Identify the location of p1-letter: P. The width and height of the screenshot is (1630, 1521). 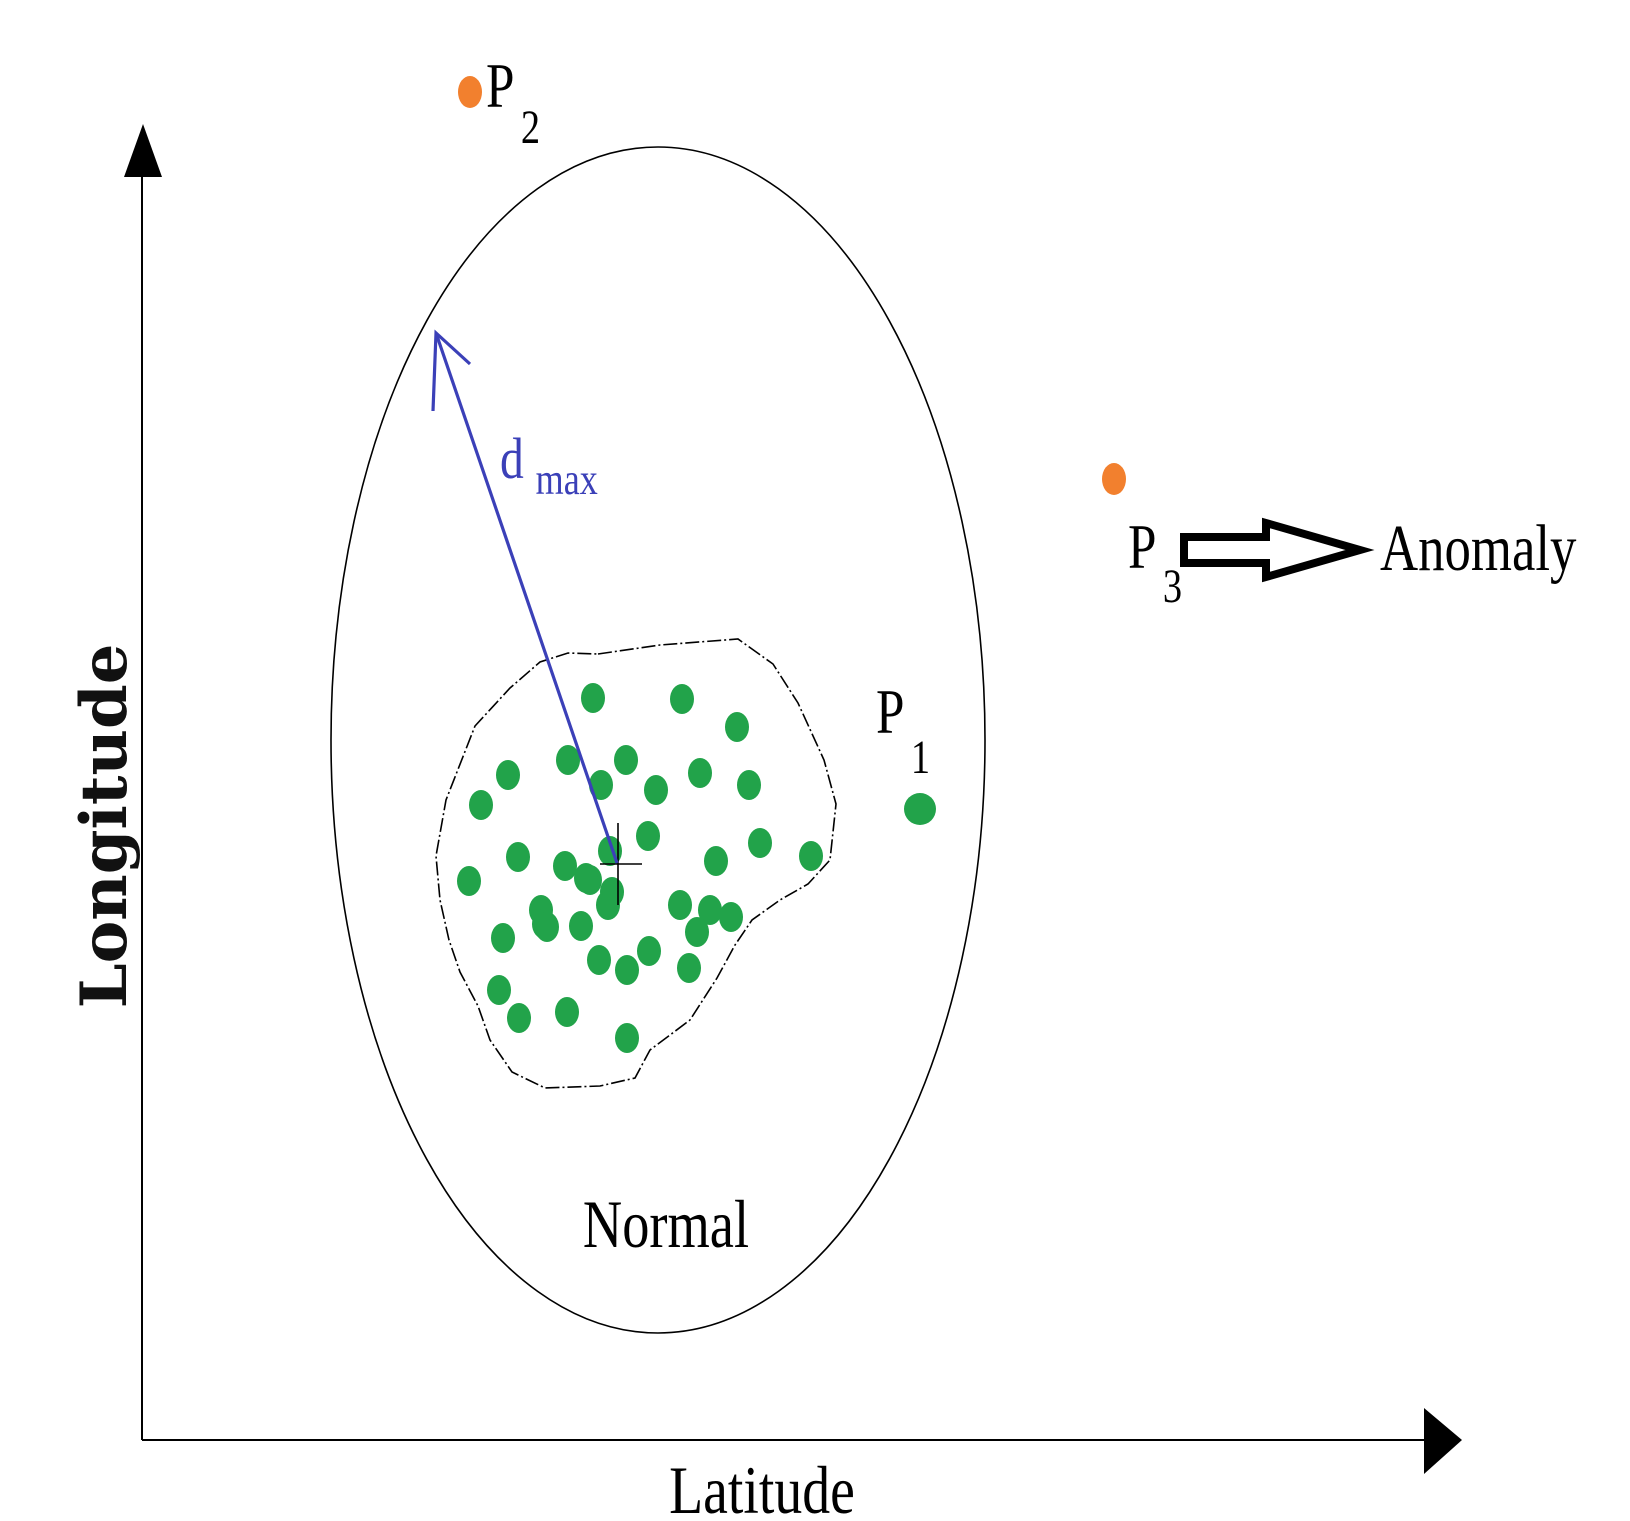
(890, 712).